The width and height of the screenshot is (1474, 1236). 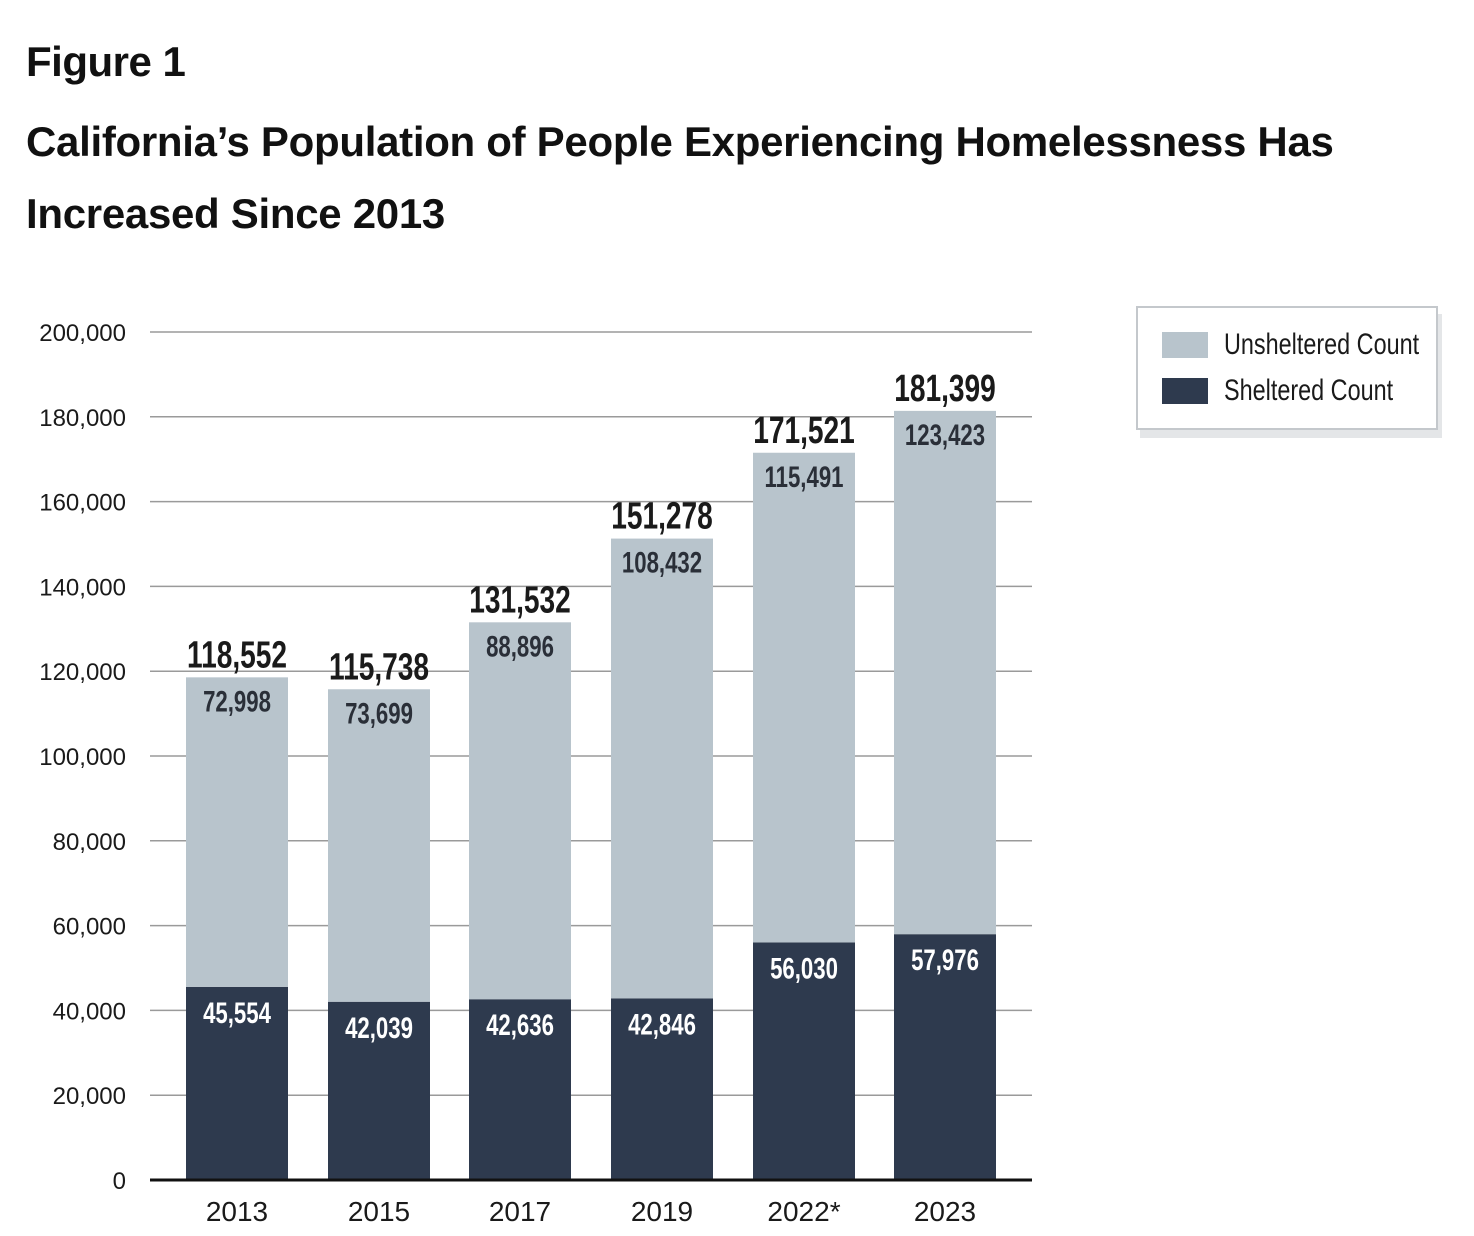 What do you see at coordinates (662, 1211) in the screenshot?
I see `x-tick-label: 2019` at bounding box center [662, 1211].